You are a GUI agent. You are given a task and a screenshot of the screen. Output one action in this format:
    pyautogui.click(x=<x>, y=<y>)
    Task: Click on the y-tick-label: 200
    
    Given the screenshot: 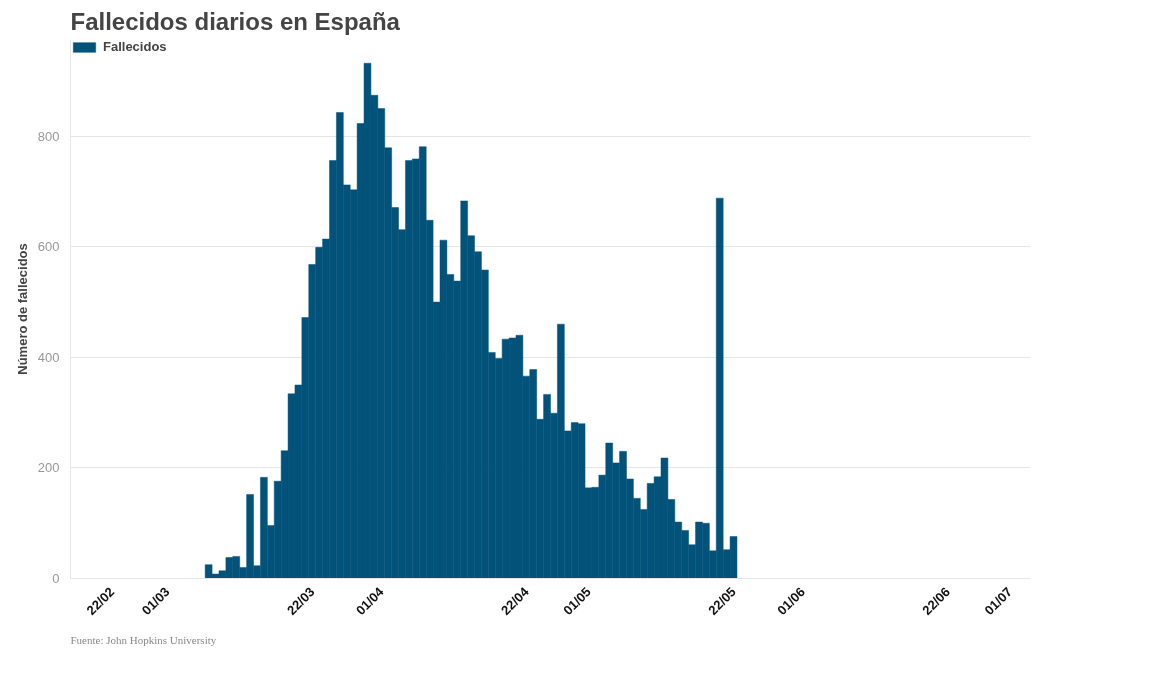 What is the action you would take?
    pyautogui.click(x=48, y=468)
    